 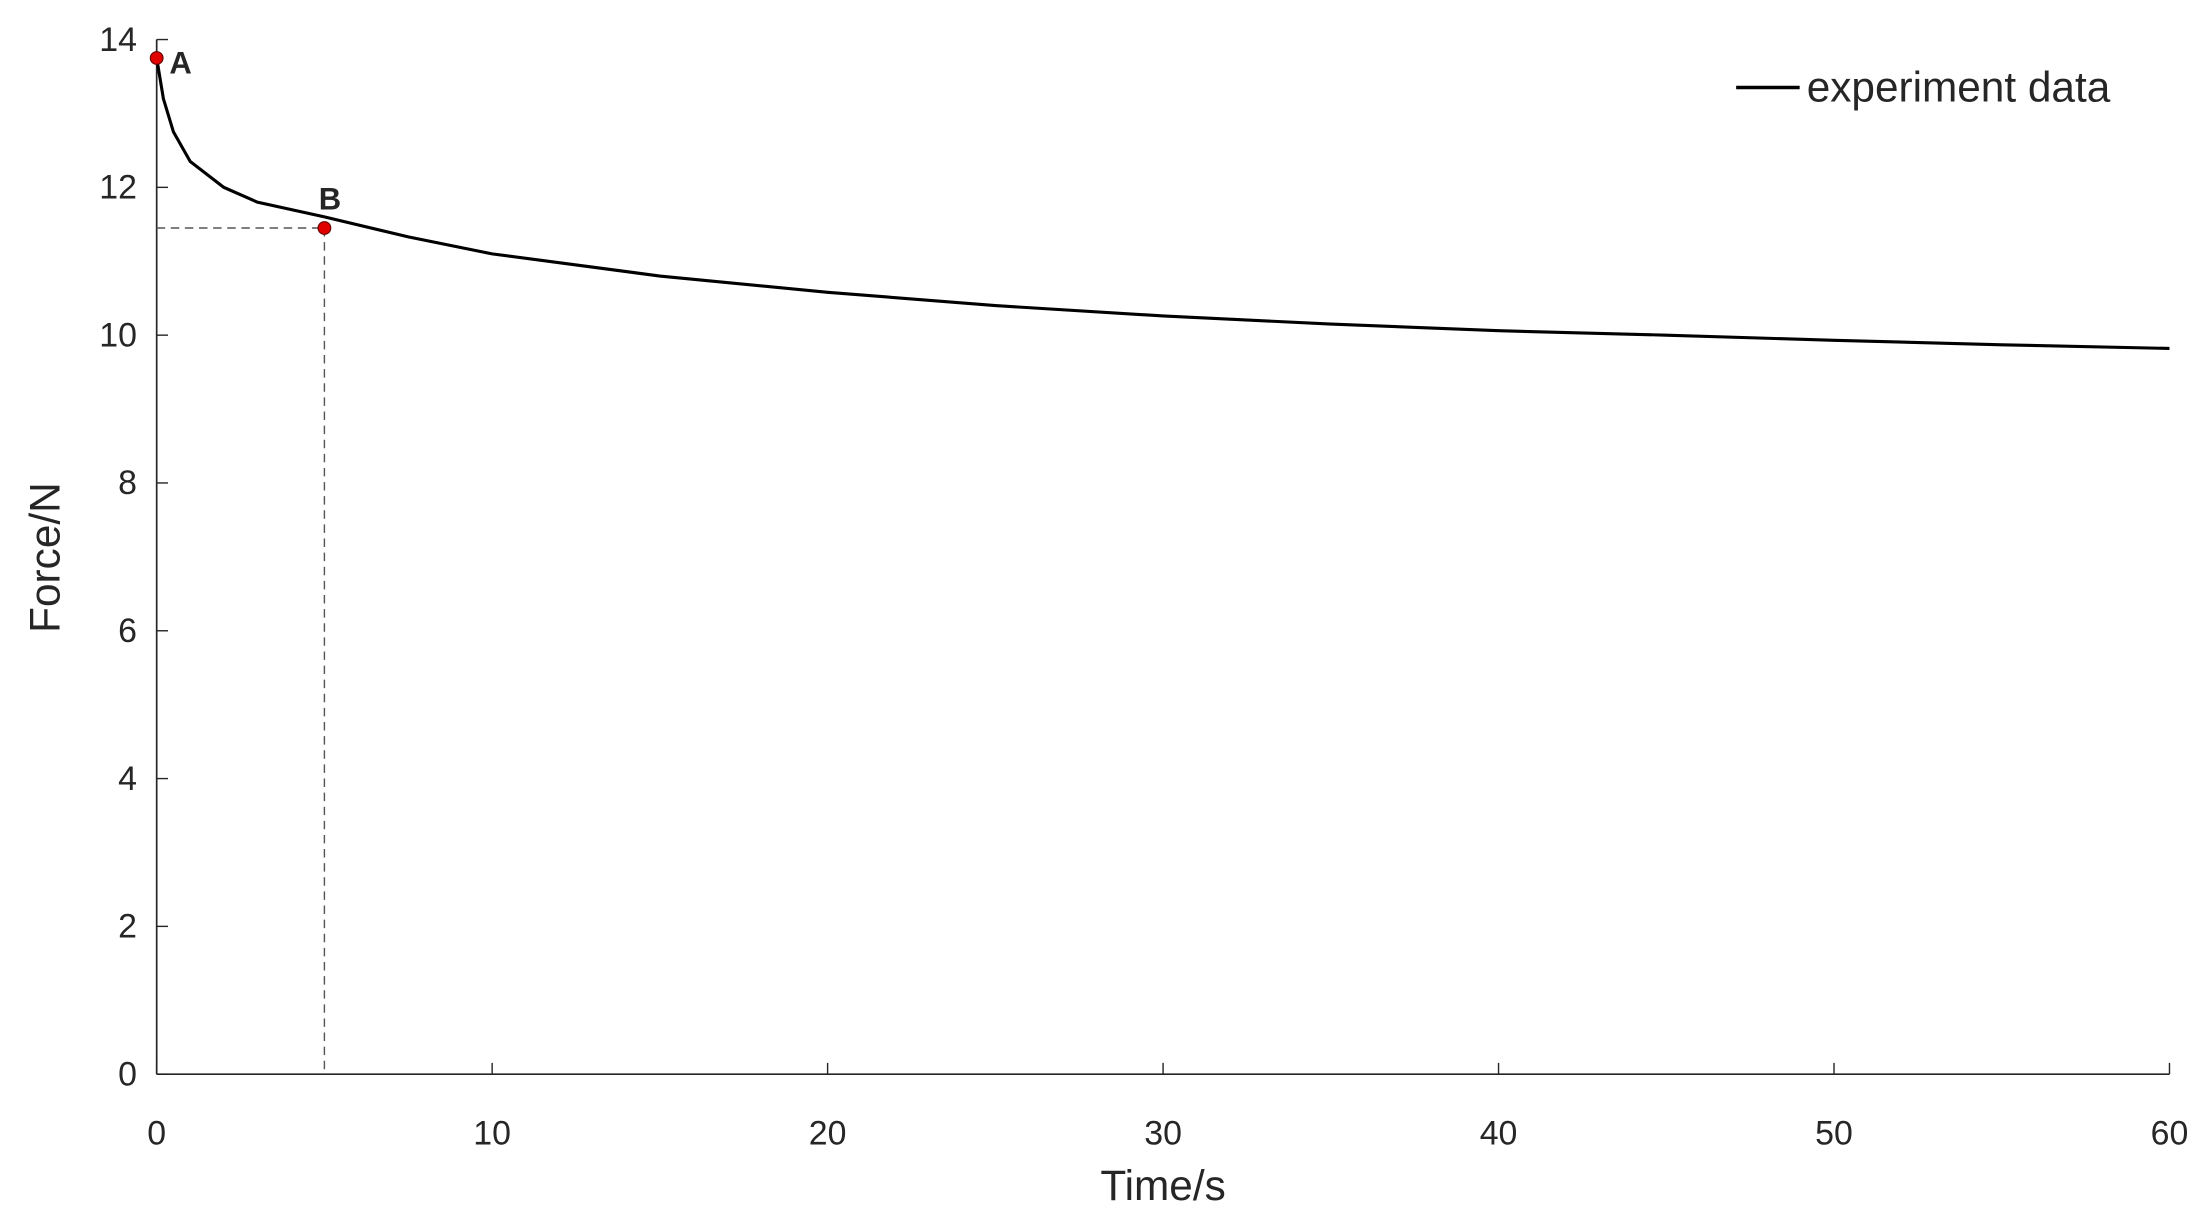 What do you see at coordinates (180, 63) in the screenshot?
I see `annotation-label: A` at bounding box center [180, 63].